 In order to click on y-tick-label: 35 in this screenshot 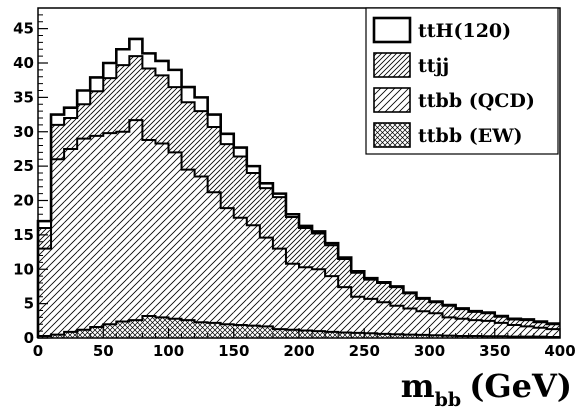, I will do `click(23, 97)`.